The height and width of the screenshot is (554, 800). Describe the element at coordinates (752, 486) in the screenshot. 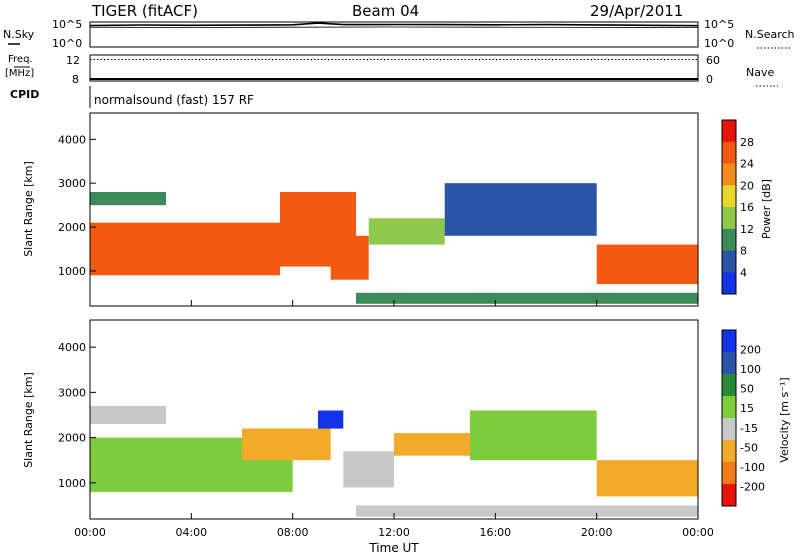

I see `velocity-colorbar-tick-7: -200` at that location.